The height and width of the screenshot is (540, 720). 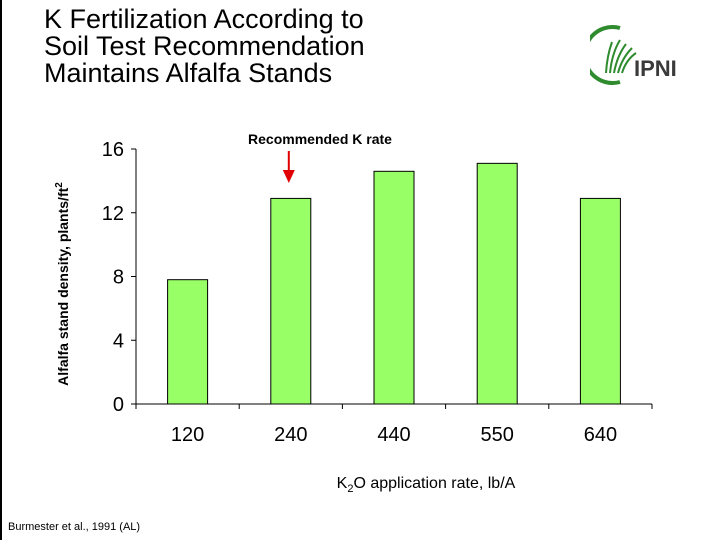 What do you see at coordinates (204, 19) in the screenshot?
I see `title-line-1: K Fertilization According to` at bounding box center [204, 19].